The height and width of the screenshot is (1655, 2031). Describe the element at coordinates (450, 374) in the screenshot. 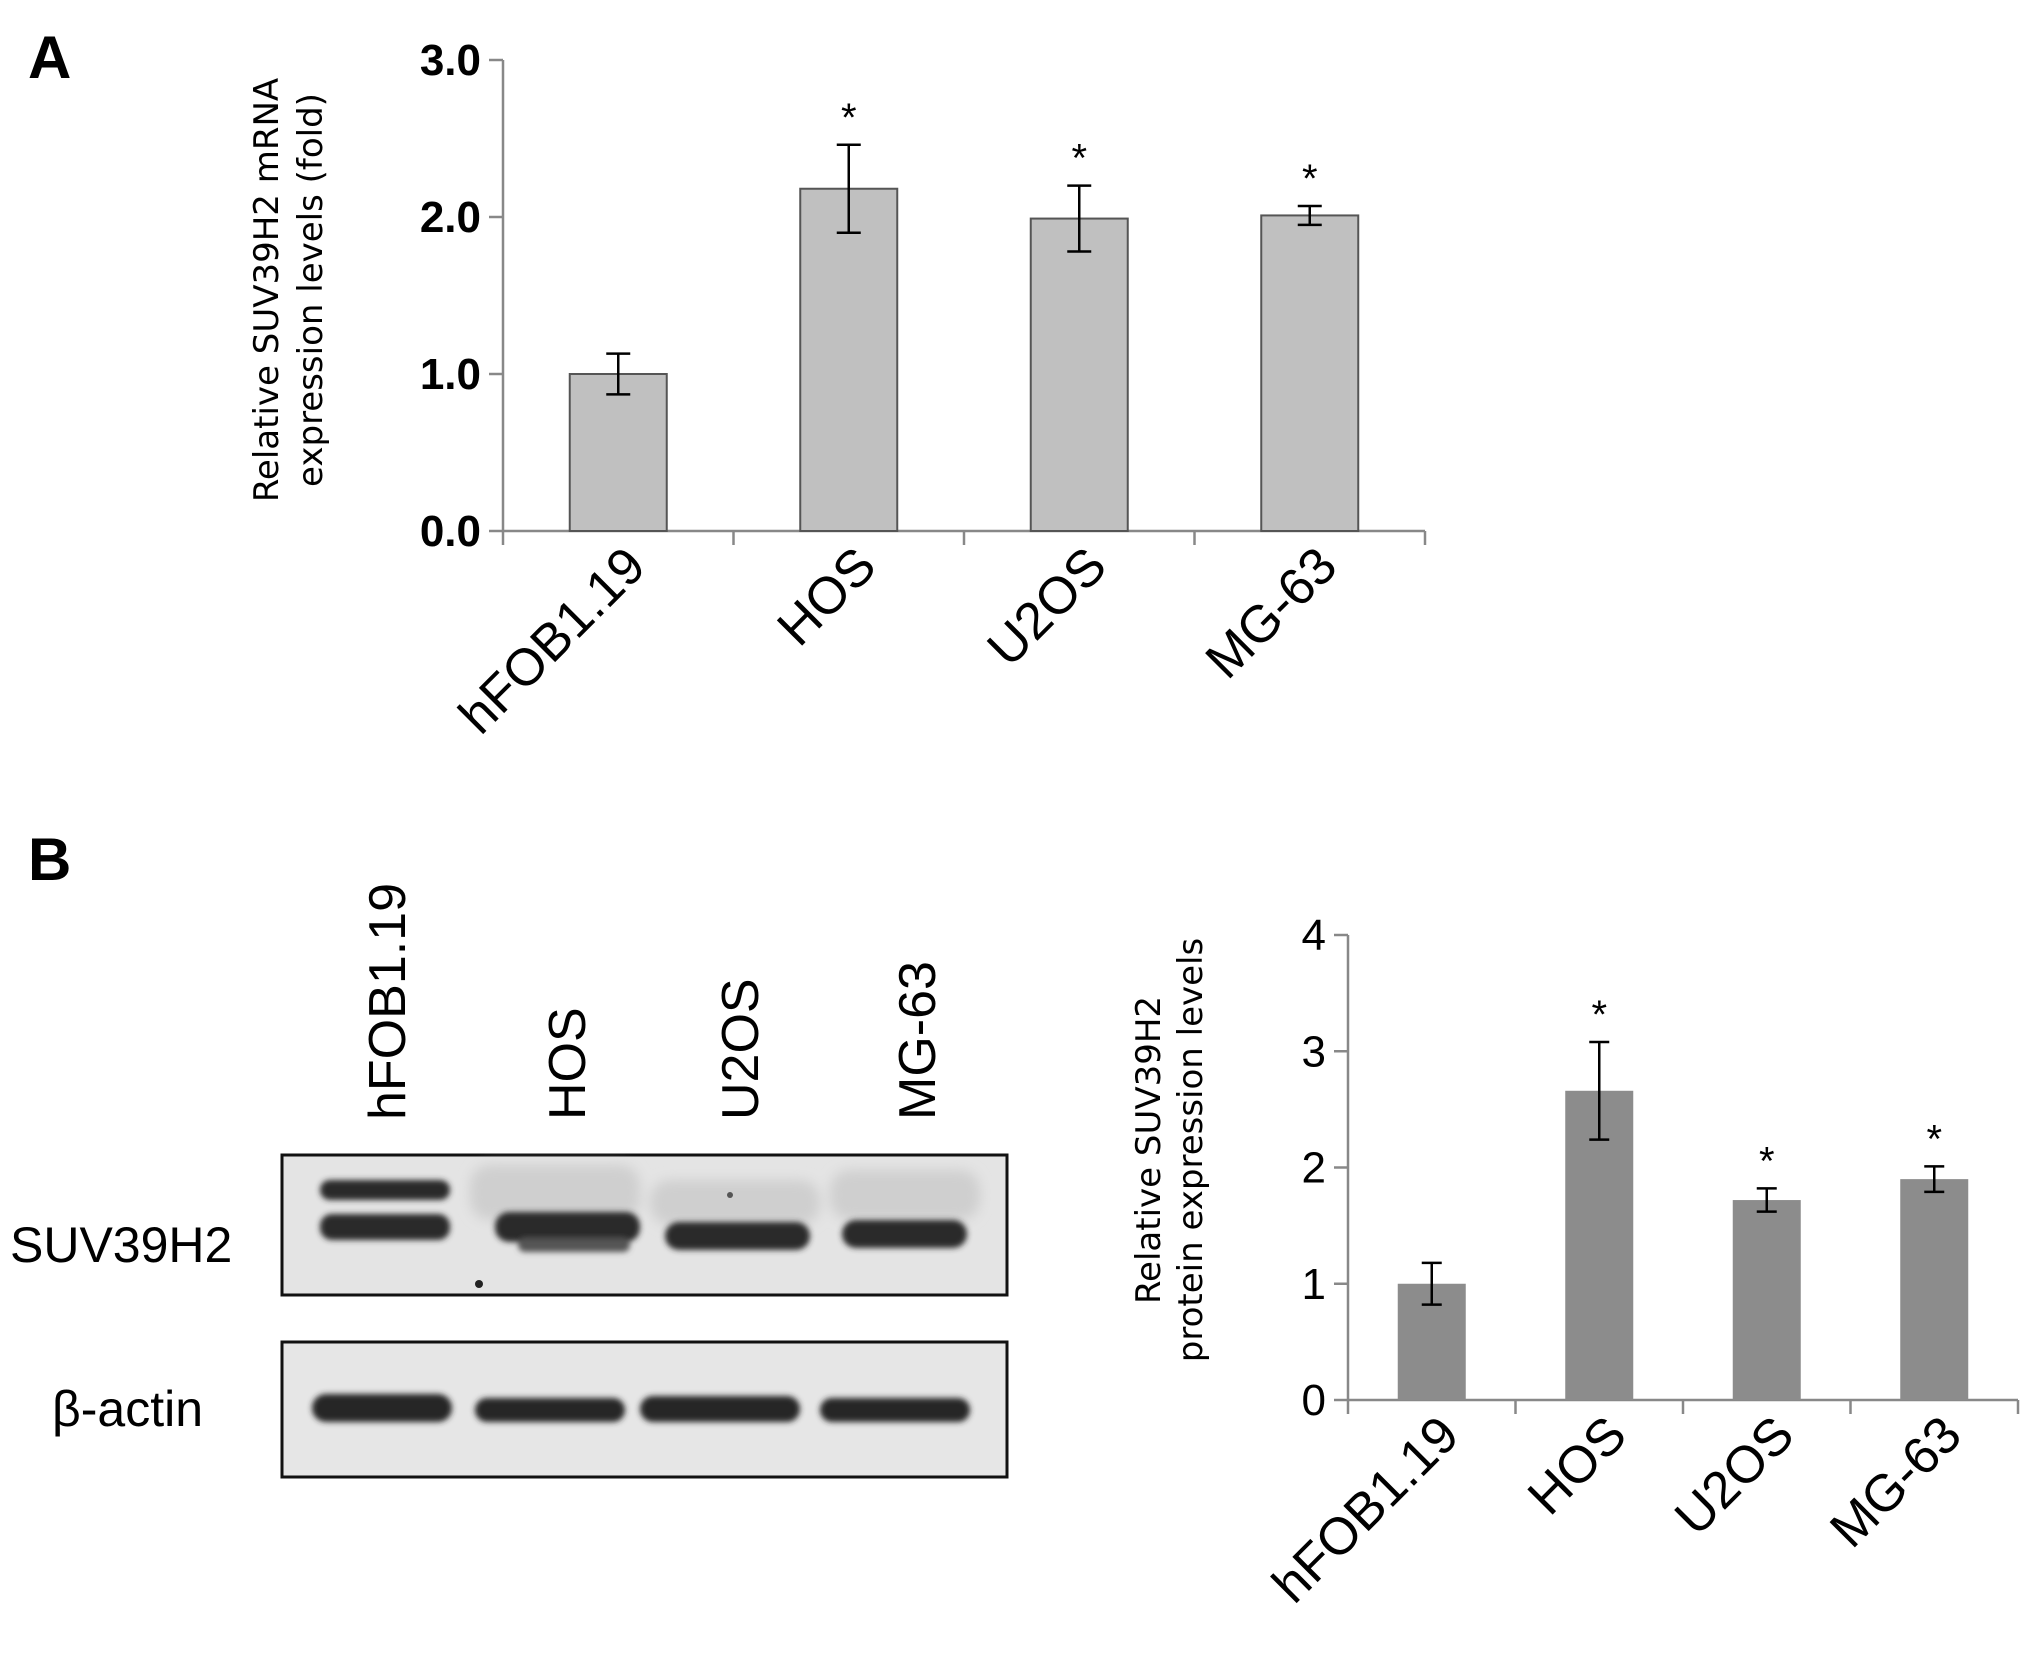

I see `y-tick-label: 1.0` at that location.